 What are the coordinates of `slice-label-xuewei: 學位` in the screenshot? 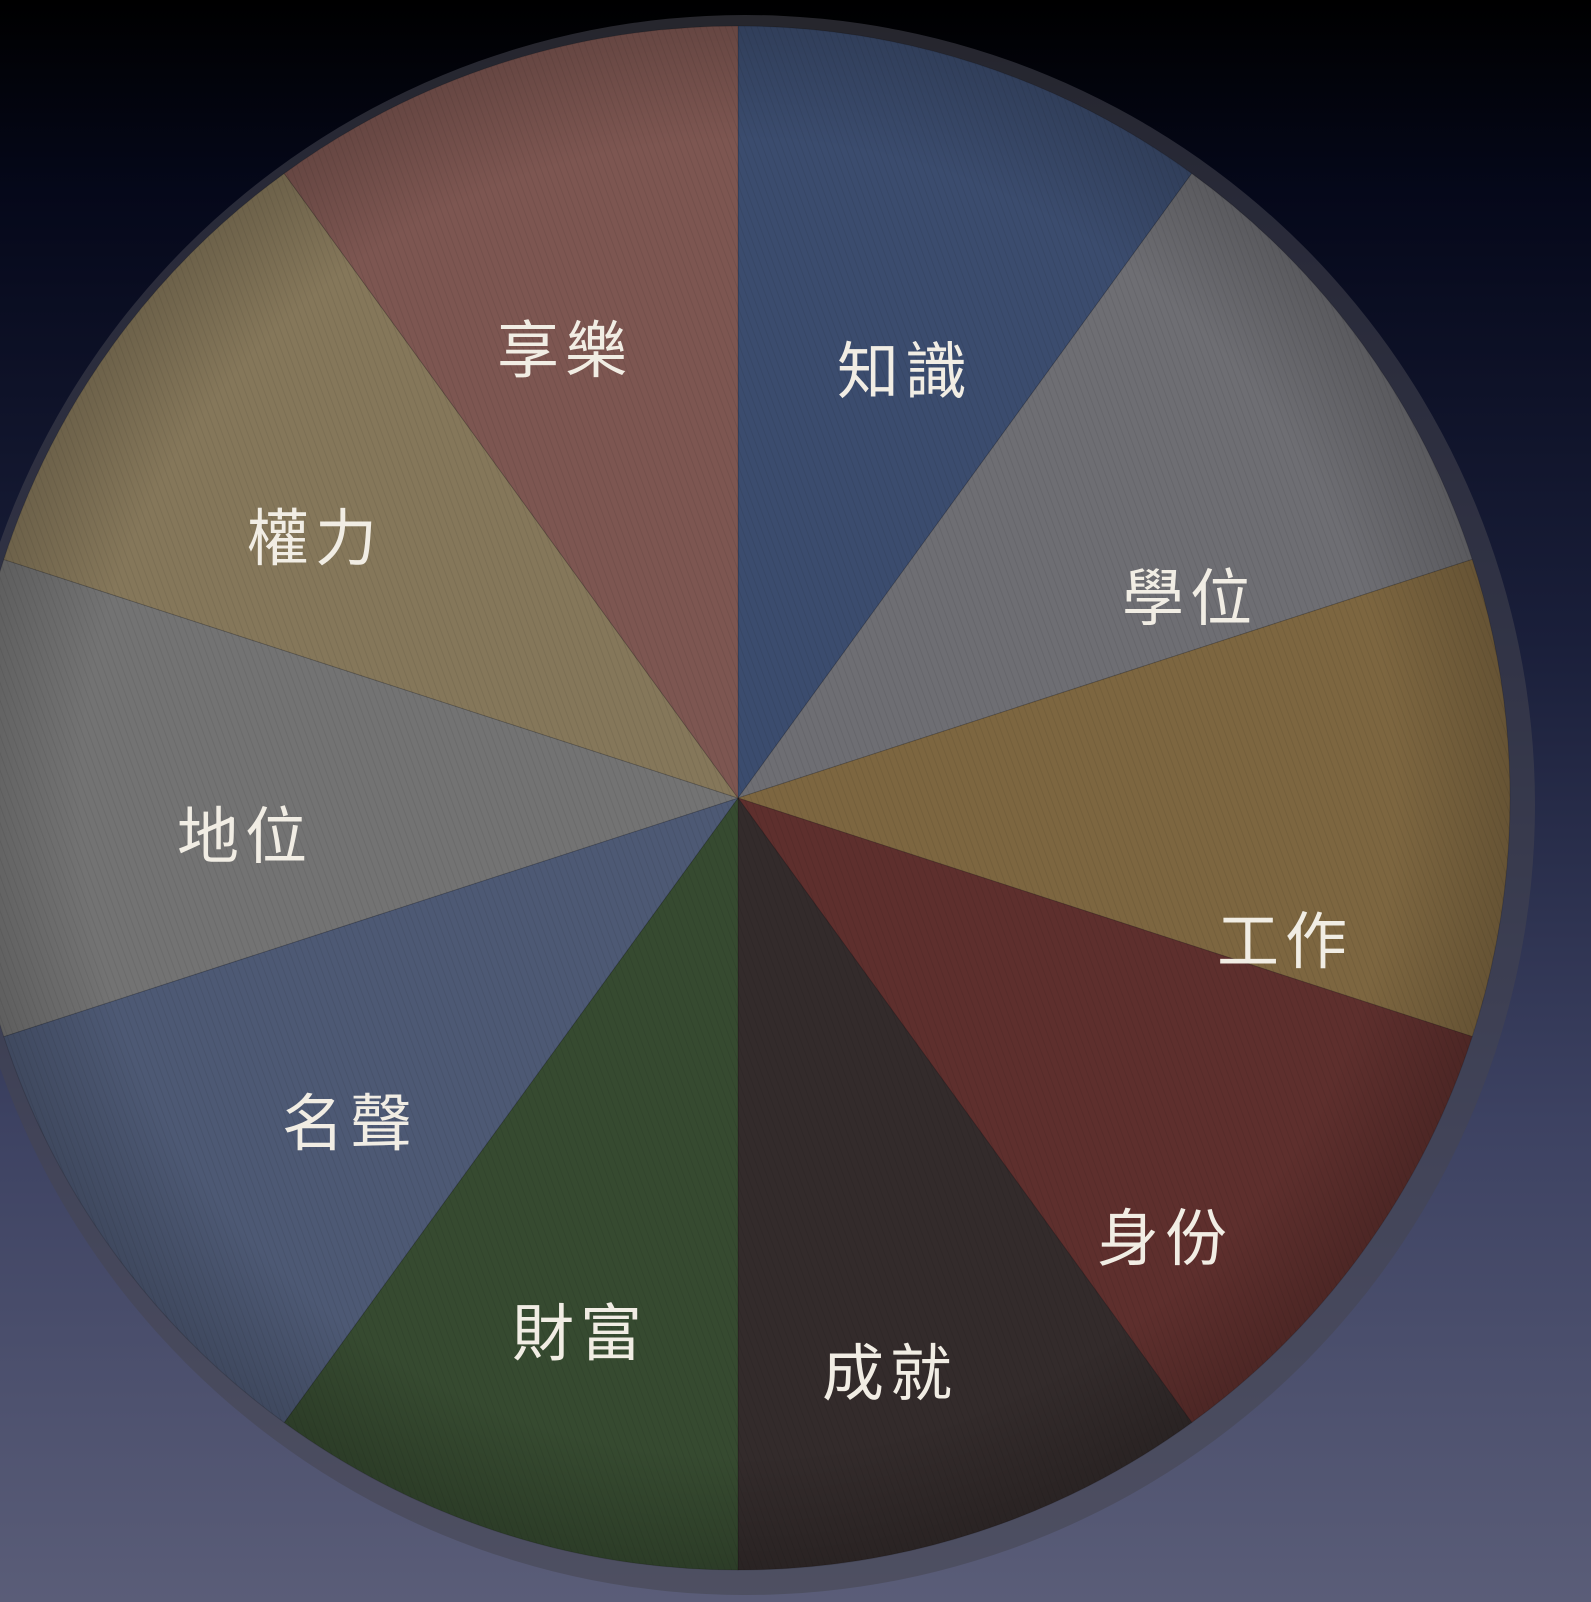 It's located at (1190, 598).